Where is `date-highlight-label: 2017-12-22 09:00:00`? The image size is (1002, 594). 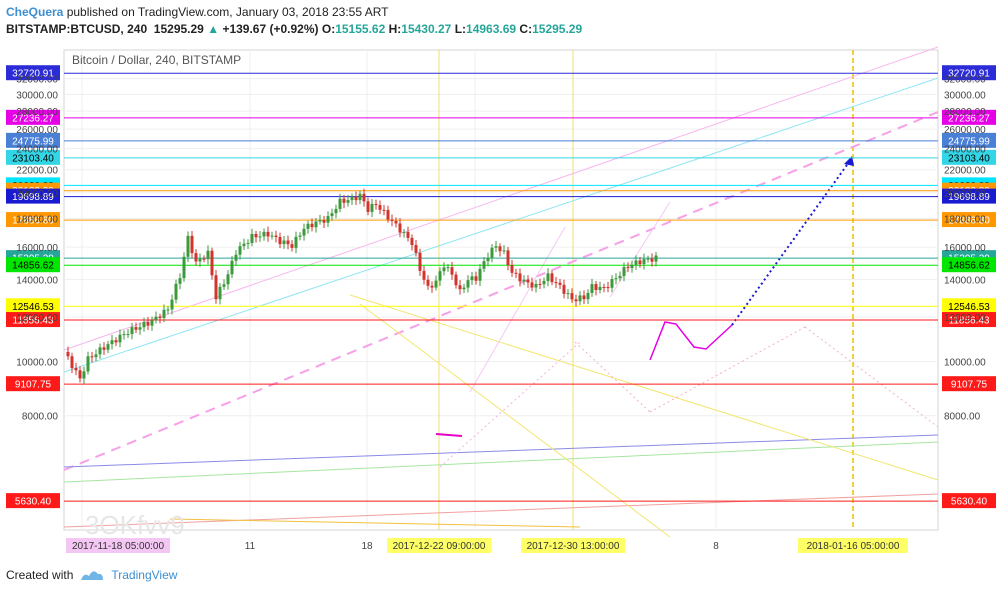 date-highlight-label: 2017-12-22 09:00:00 is located at coordinates (439, 546).